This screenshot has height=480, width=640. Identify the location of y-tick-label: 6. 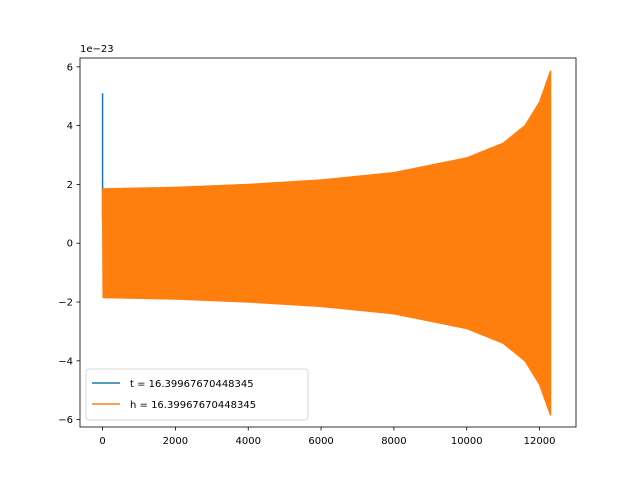
(70, 67).